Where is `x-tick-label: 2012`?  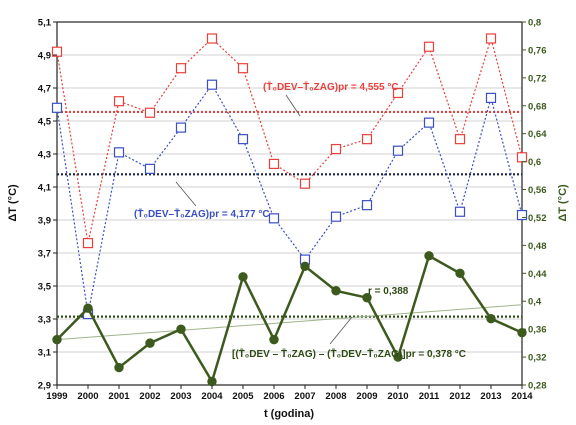 x-tick-label: 2012 is located at coordinates (459, 396).